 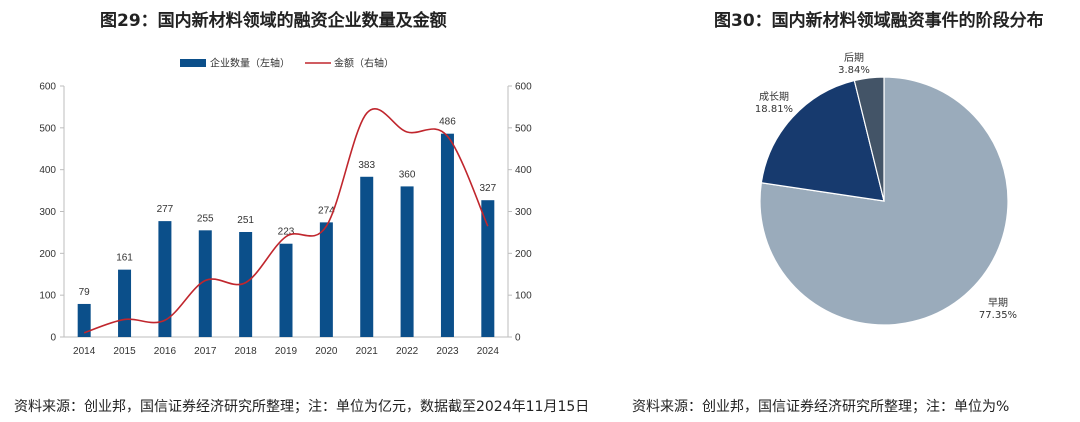 What do you see at coordinates (47, 254) in the screenshot?
I see `left-axis-tick-label: 200` at bounding box center [47, 254].